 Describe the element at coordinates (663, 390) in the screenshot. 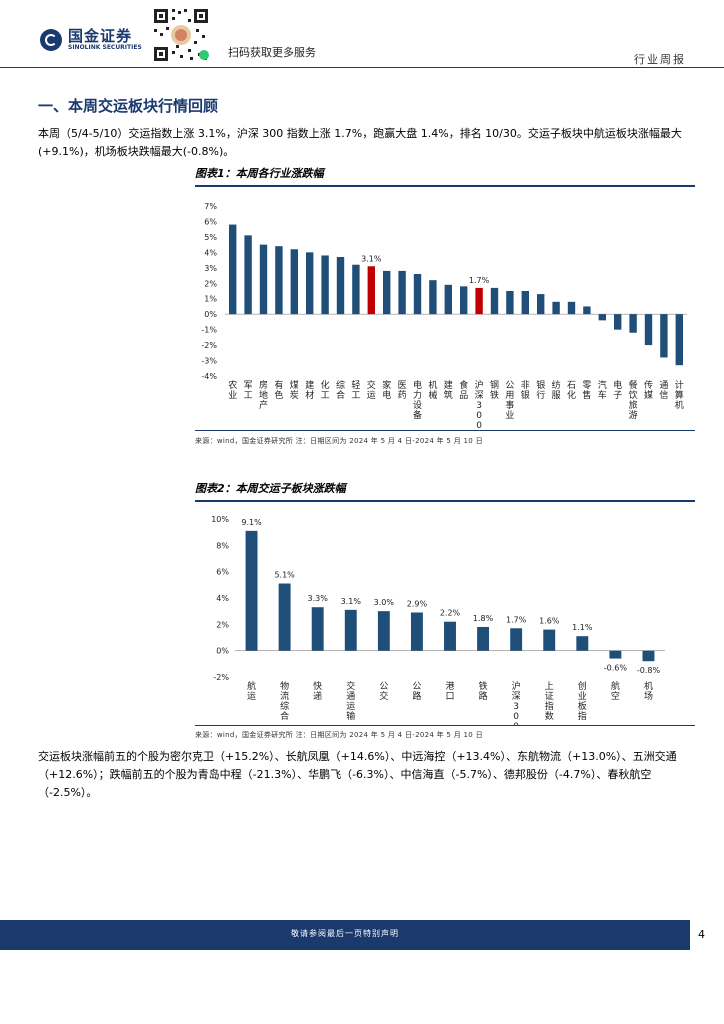

I see `category-label: 通信` at that location.